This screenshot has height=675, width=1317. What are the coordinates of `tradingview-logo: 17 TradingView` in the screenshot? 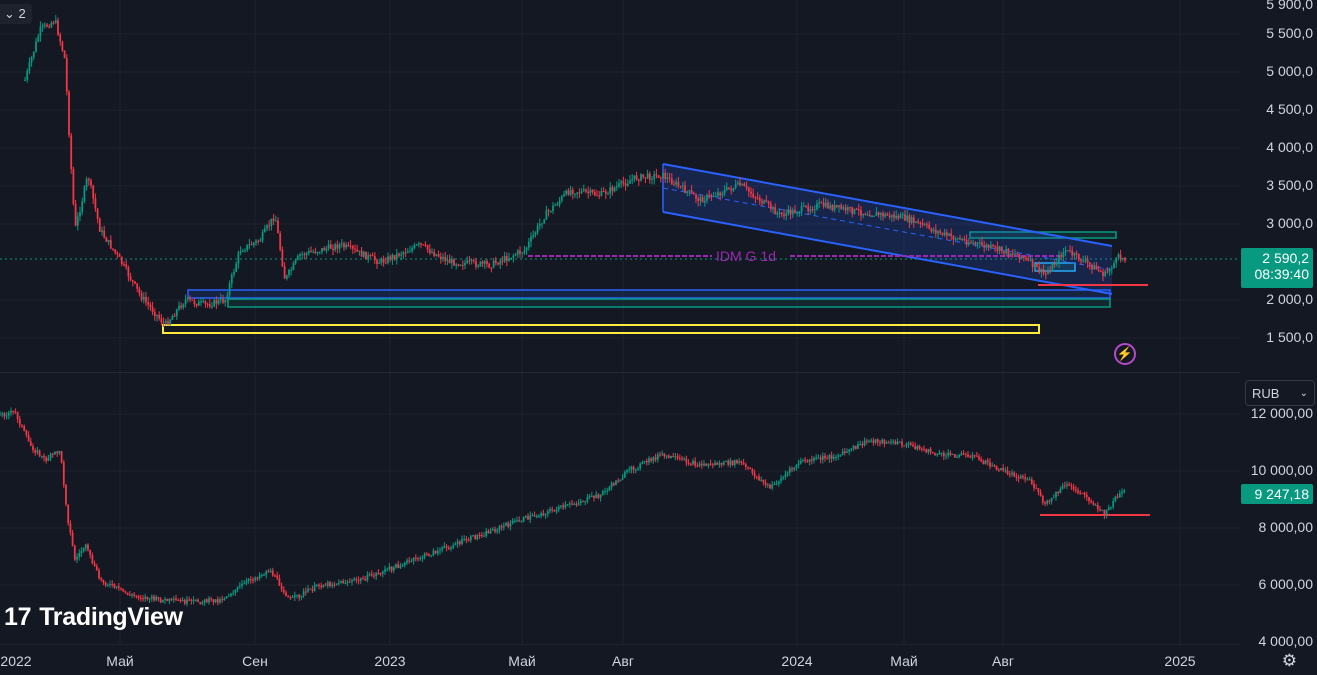 It's located at (93, 617).